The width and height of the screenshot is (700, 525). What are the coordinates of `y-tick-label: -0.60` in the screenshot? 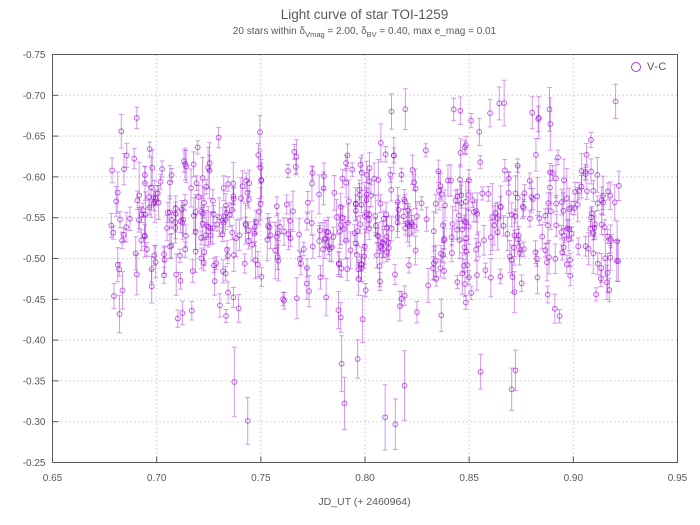 It's located at (34, 177).